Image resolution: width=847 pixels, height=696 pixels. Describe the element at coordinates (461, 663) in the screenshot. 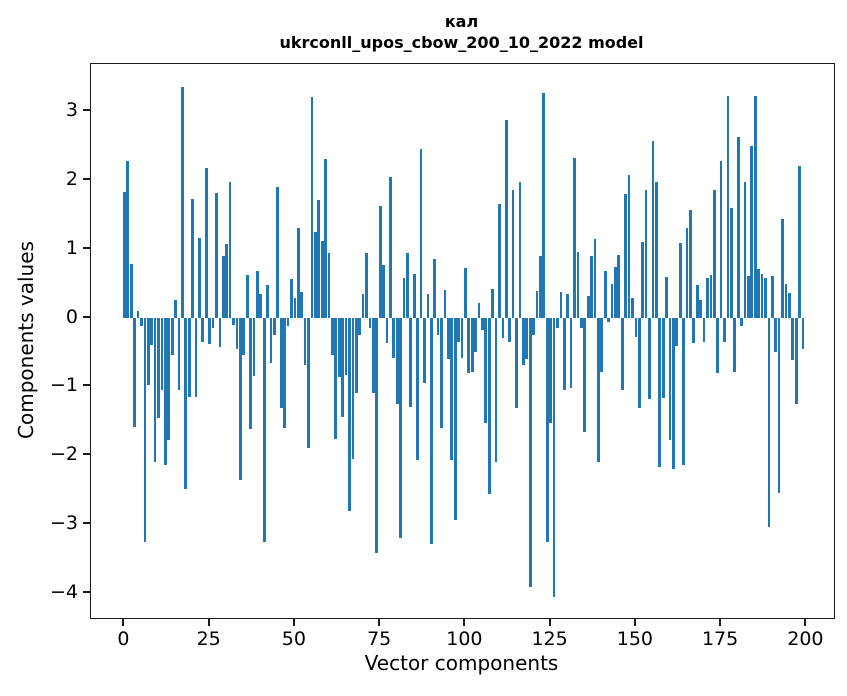

I see `x-axis-label: Vector components` at that location.